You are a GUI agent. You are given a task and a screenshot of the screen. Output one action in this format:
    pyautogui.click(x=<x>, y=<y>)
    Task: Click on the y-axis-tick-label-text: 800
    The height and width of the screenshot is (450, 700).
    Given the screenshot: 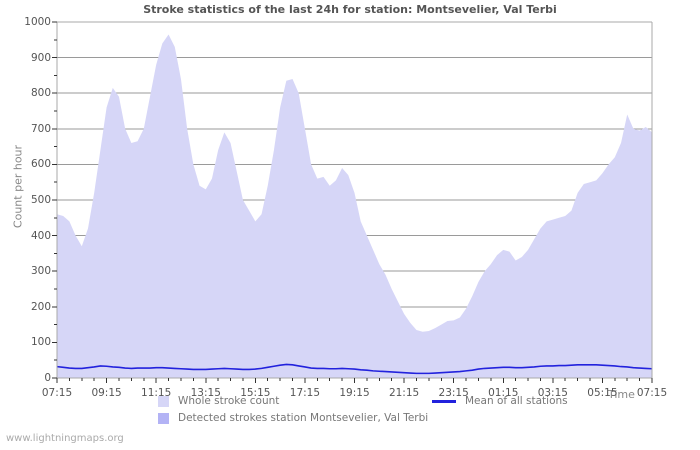 What is the action you would take?
    pyautogui.click(x=40, y=93)
    